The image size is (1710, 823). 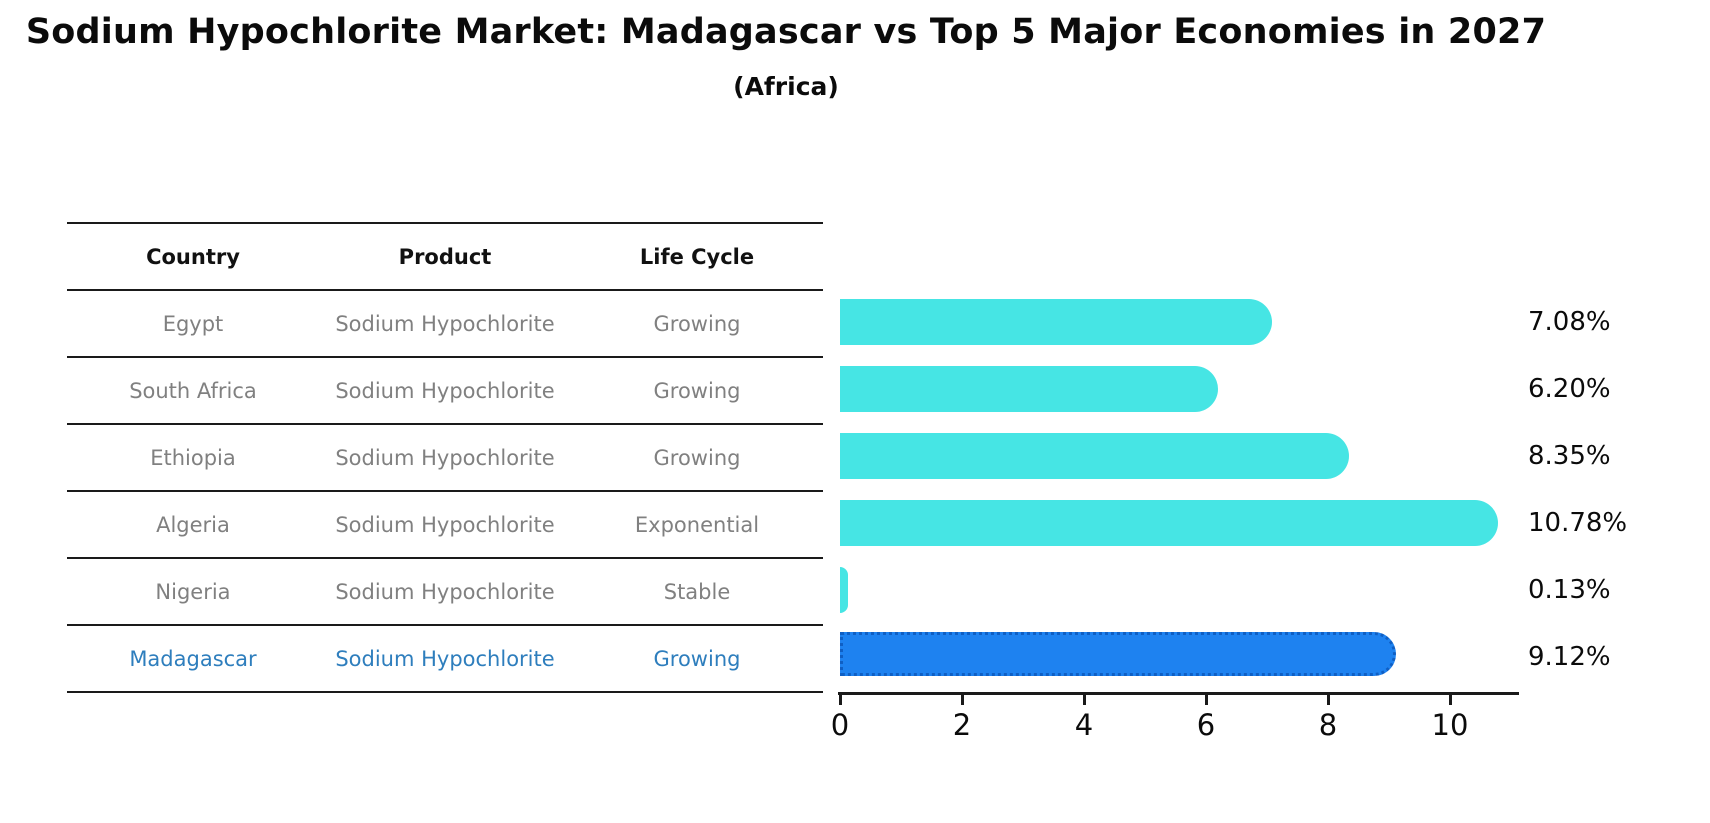 I want to click on bar-row-nigeria, so click(x=1190, y=590).